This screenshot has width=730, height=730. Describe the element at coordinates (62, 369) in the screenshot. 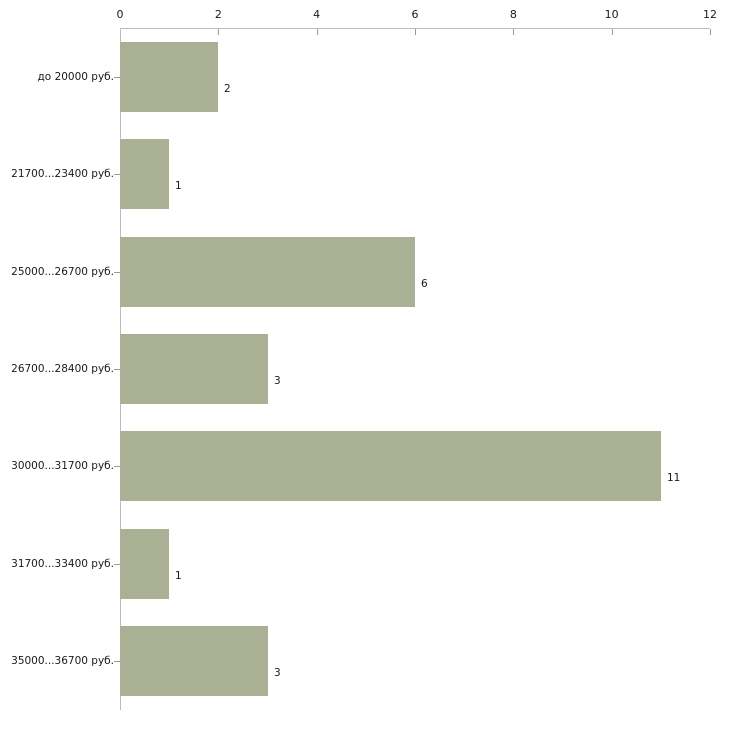

I see `y-axis-category-label: 26700...28400 руб.` at that location.